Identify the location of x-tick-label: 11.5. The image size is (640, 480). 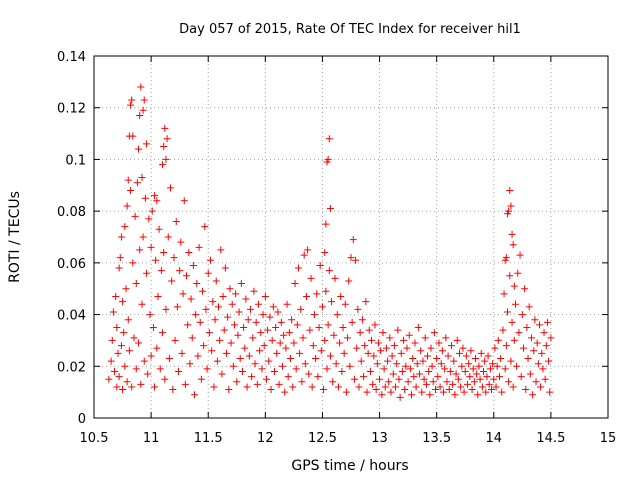
(208, 438).